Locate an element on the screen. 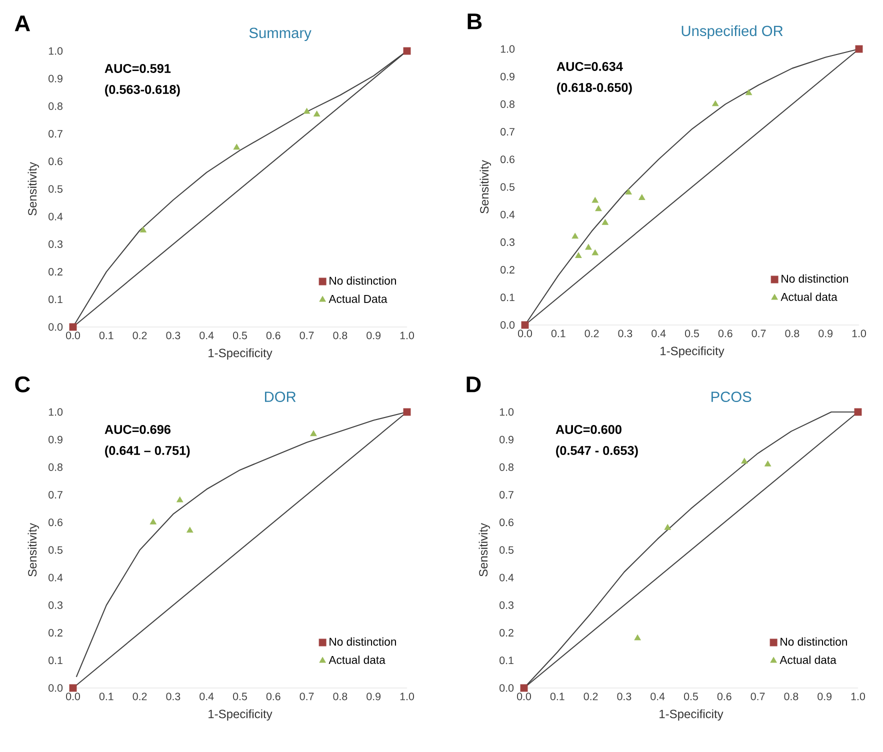 Image resolution: width=883 pixels, height=752 pixels. annotation: AUC=0.634 is located at coordinates (589, 66).